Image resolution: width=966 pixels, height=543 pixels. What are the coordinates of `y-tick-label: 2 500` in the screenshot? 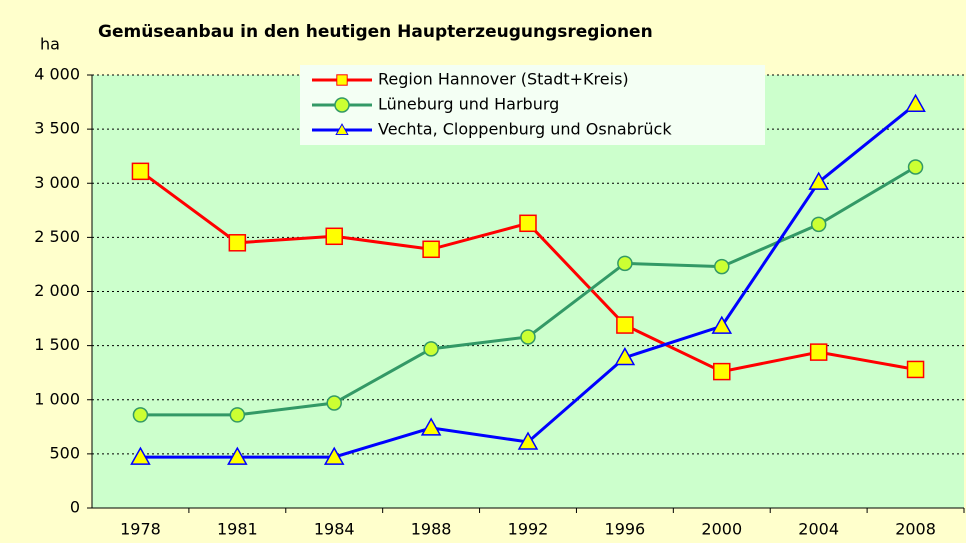 It's located at (57, 236).